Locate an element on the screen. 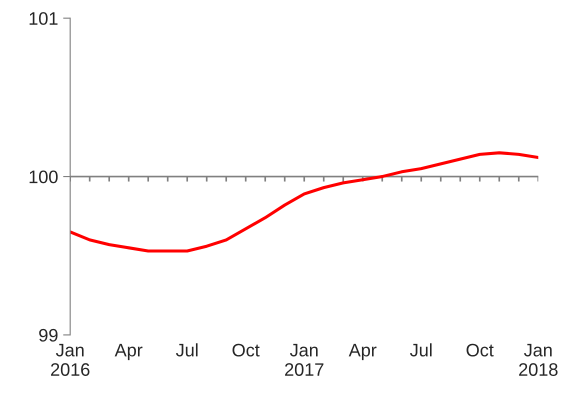  y-tick-label: 101 is located at coordinates (44, 18).